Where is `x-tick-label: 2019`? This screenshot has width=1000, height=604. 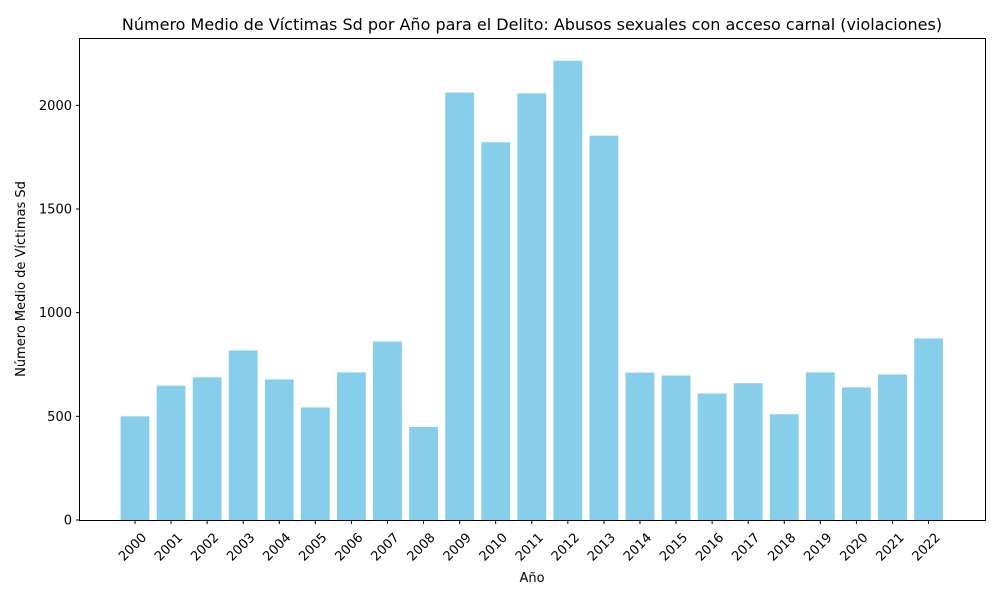
x-tick-label: 2019 is located at coordinates (818, 547).